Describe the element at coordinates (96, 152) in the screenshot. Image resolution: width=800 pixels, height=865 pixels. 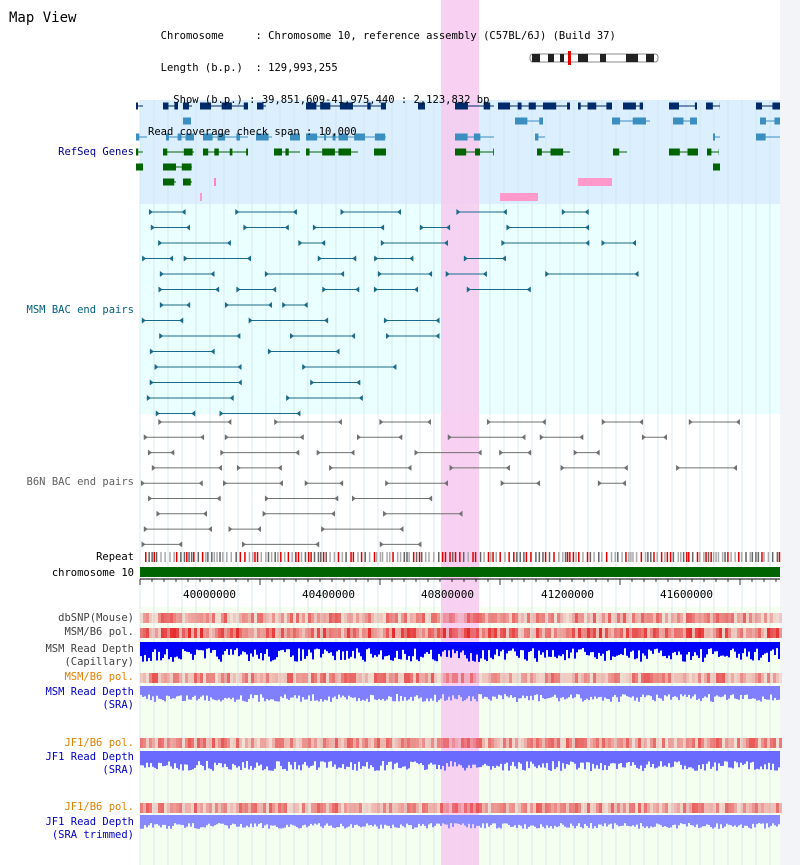
I see `track-label-refseq: RefSeq Genes` at that location.